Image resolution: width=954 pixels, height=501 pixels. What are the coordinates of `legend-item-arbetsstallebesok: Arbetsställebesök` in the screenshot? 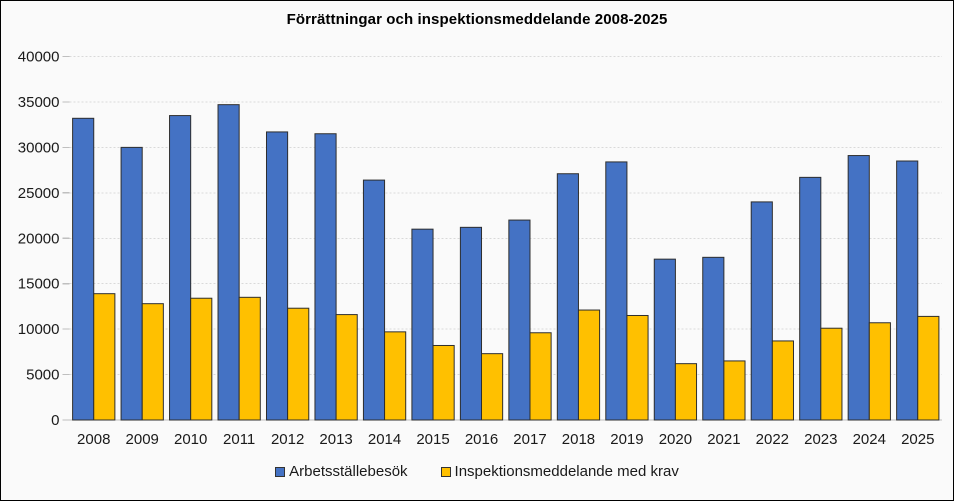 It's located at (341, 471).